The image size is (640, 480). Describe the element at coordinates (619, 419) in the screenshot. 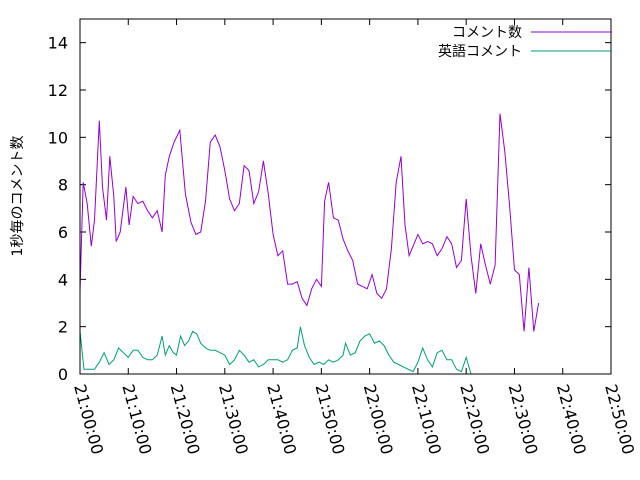

I see `x-tick-label: 22:50:00` at that location.